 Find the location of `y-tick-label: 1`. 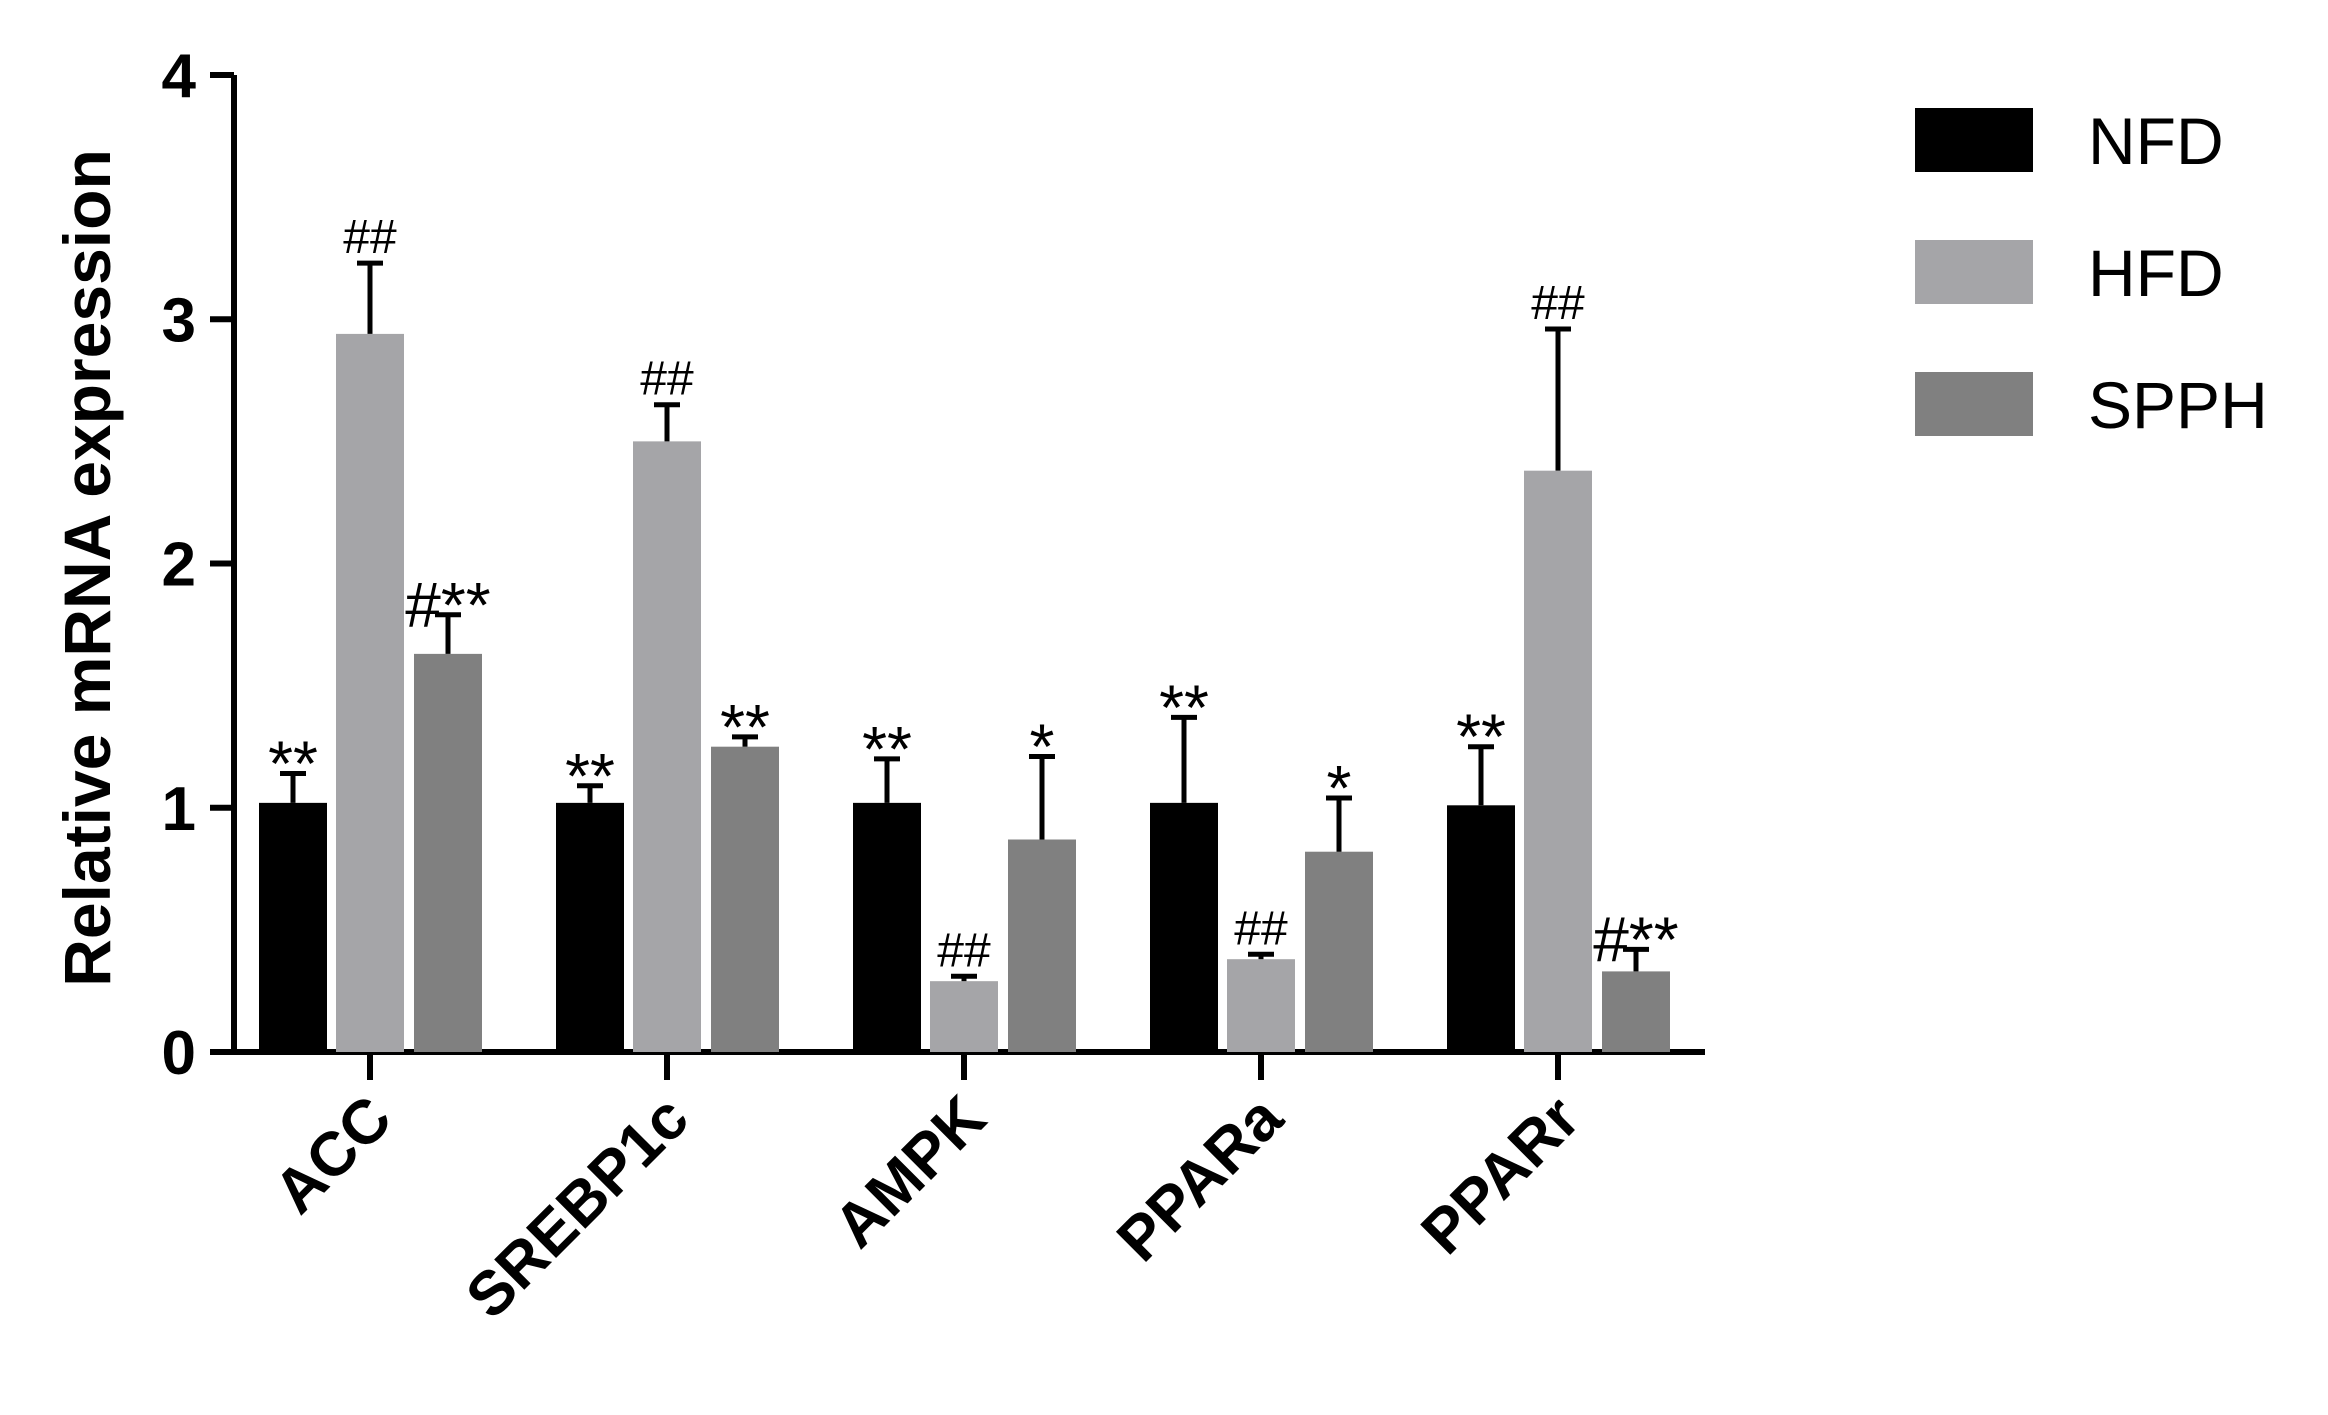

y-tick-label: 1 is located at coordinates (179, 809).